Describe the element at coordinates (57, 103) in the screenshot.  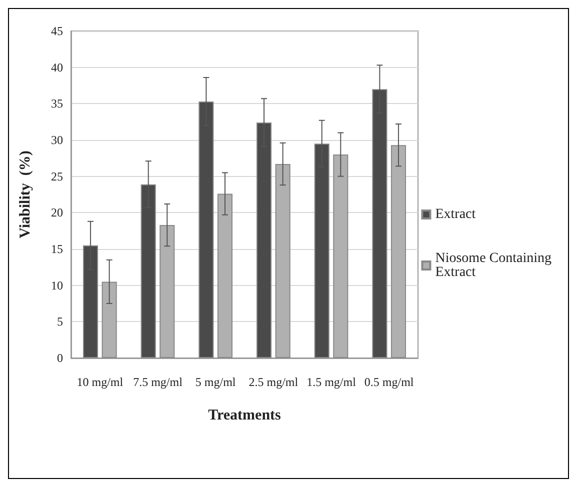
I see `y-tick-label: 35` at that location.